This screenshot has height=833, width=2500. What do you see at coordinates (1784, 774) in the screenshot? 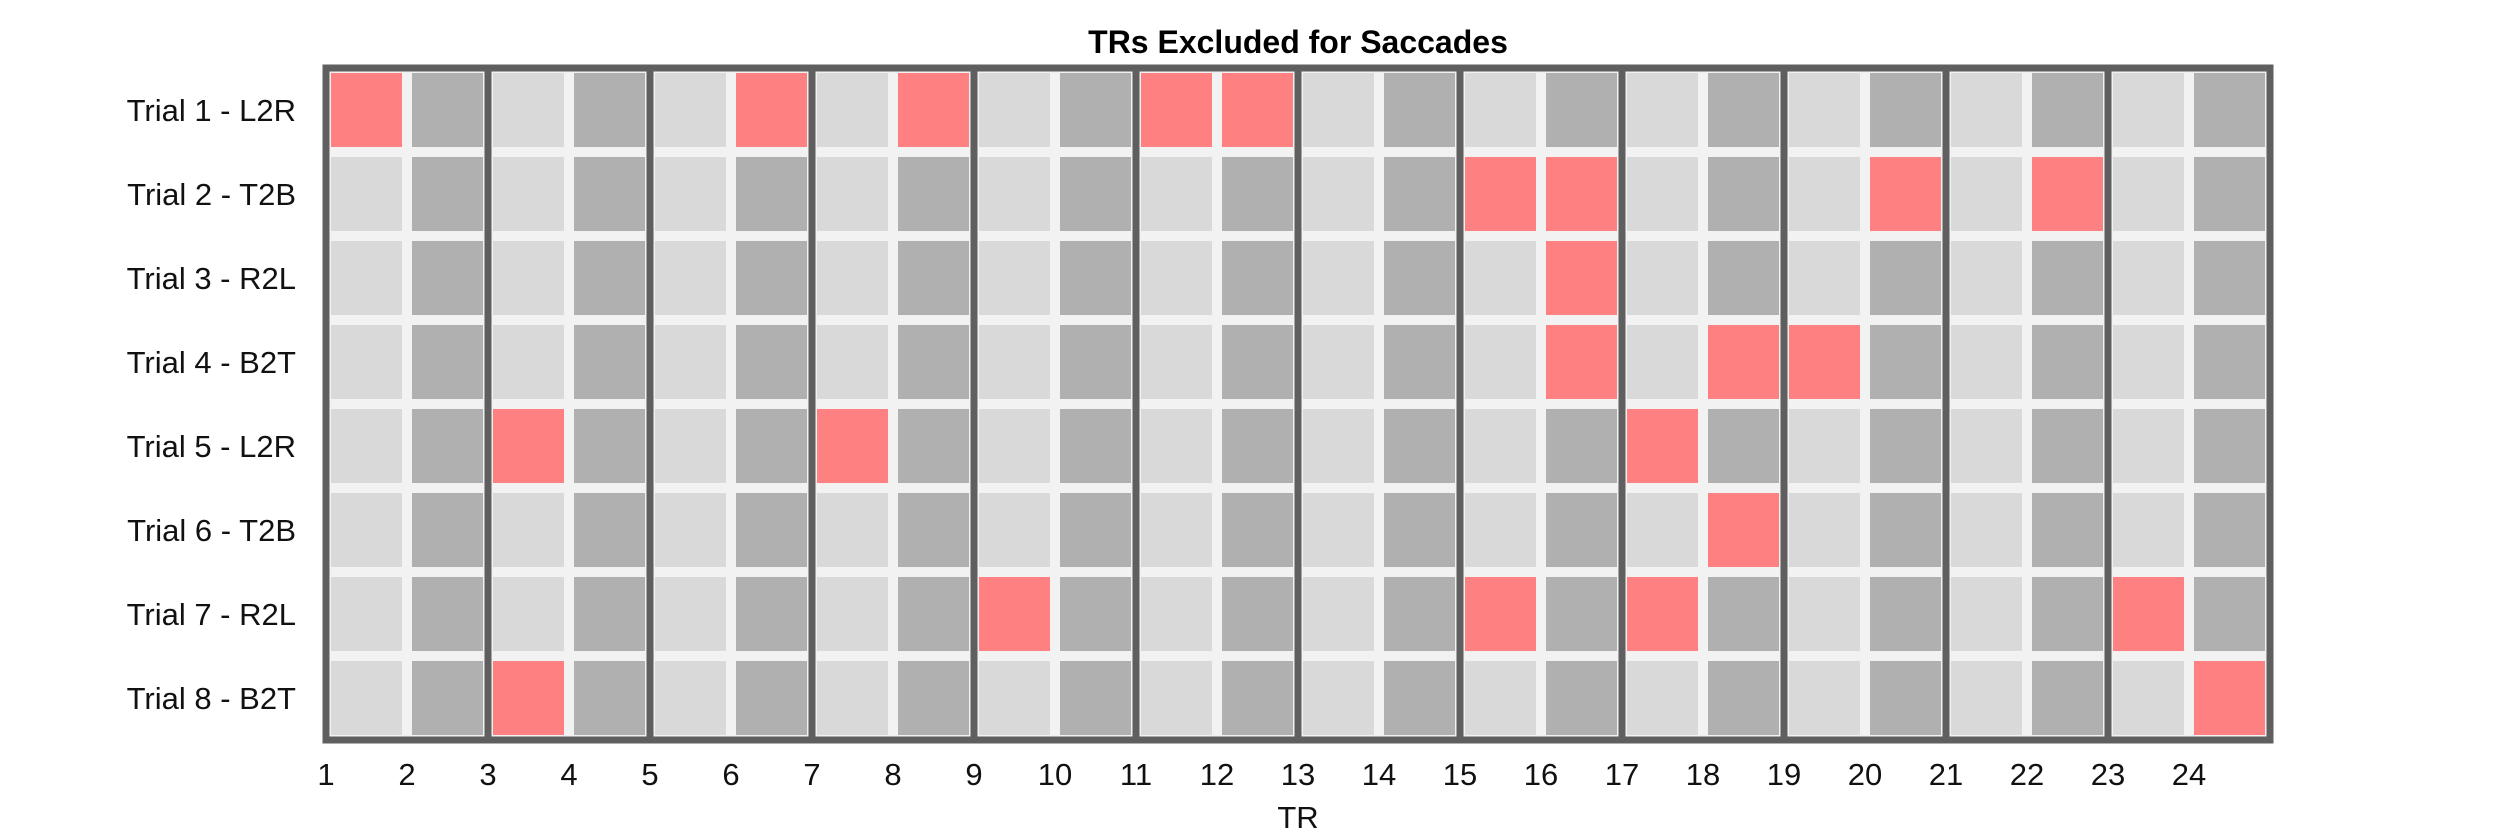
I see `x-tick-label: 19` at bounding box center [1784, 774].